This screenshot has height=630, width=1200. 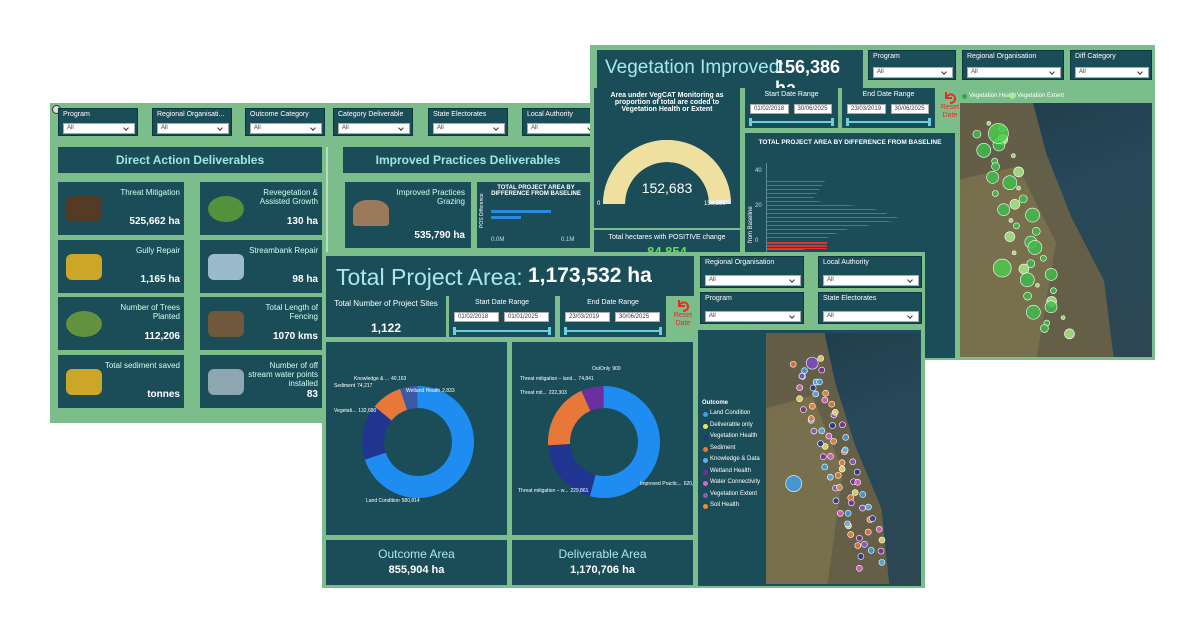 I want to click on legend-label: Wetland Health, so click(x=730, y=470).